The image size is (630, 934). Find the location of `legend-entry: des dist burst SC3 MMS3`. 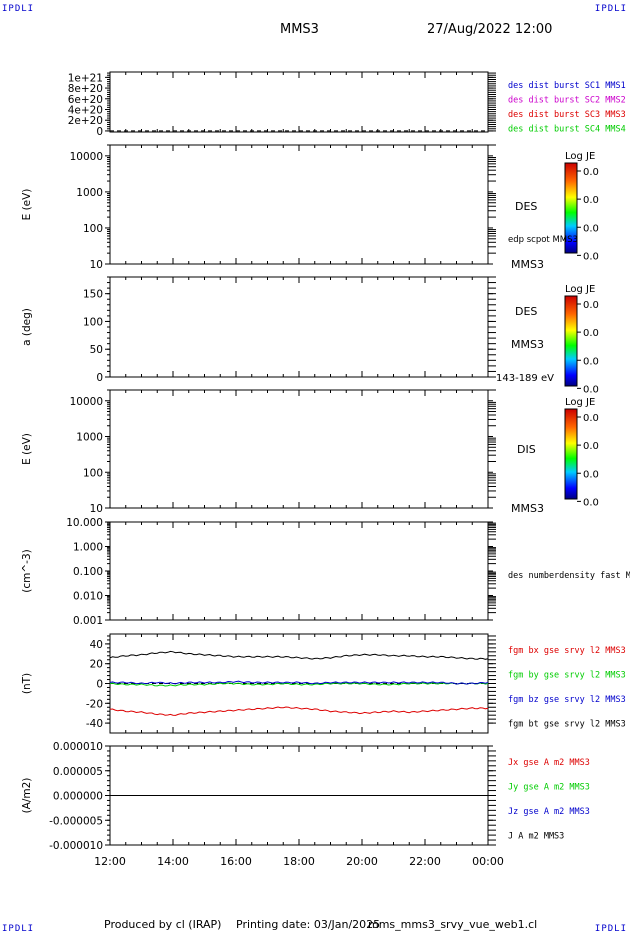

legend-entry: des dist burst SC3 MMS3 is located at coordinates (567, 115).